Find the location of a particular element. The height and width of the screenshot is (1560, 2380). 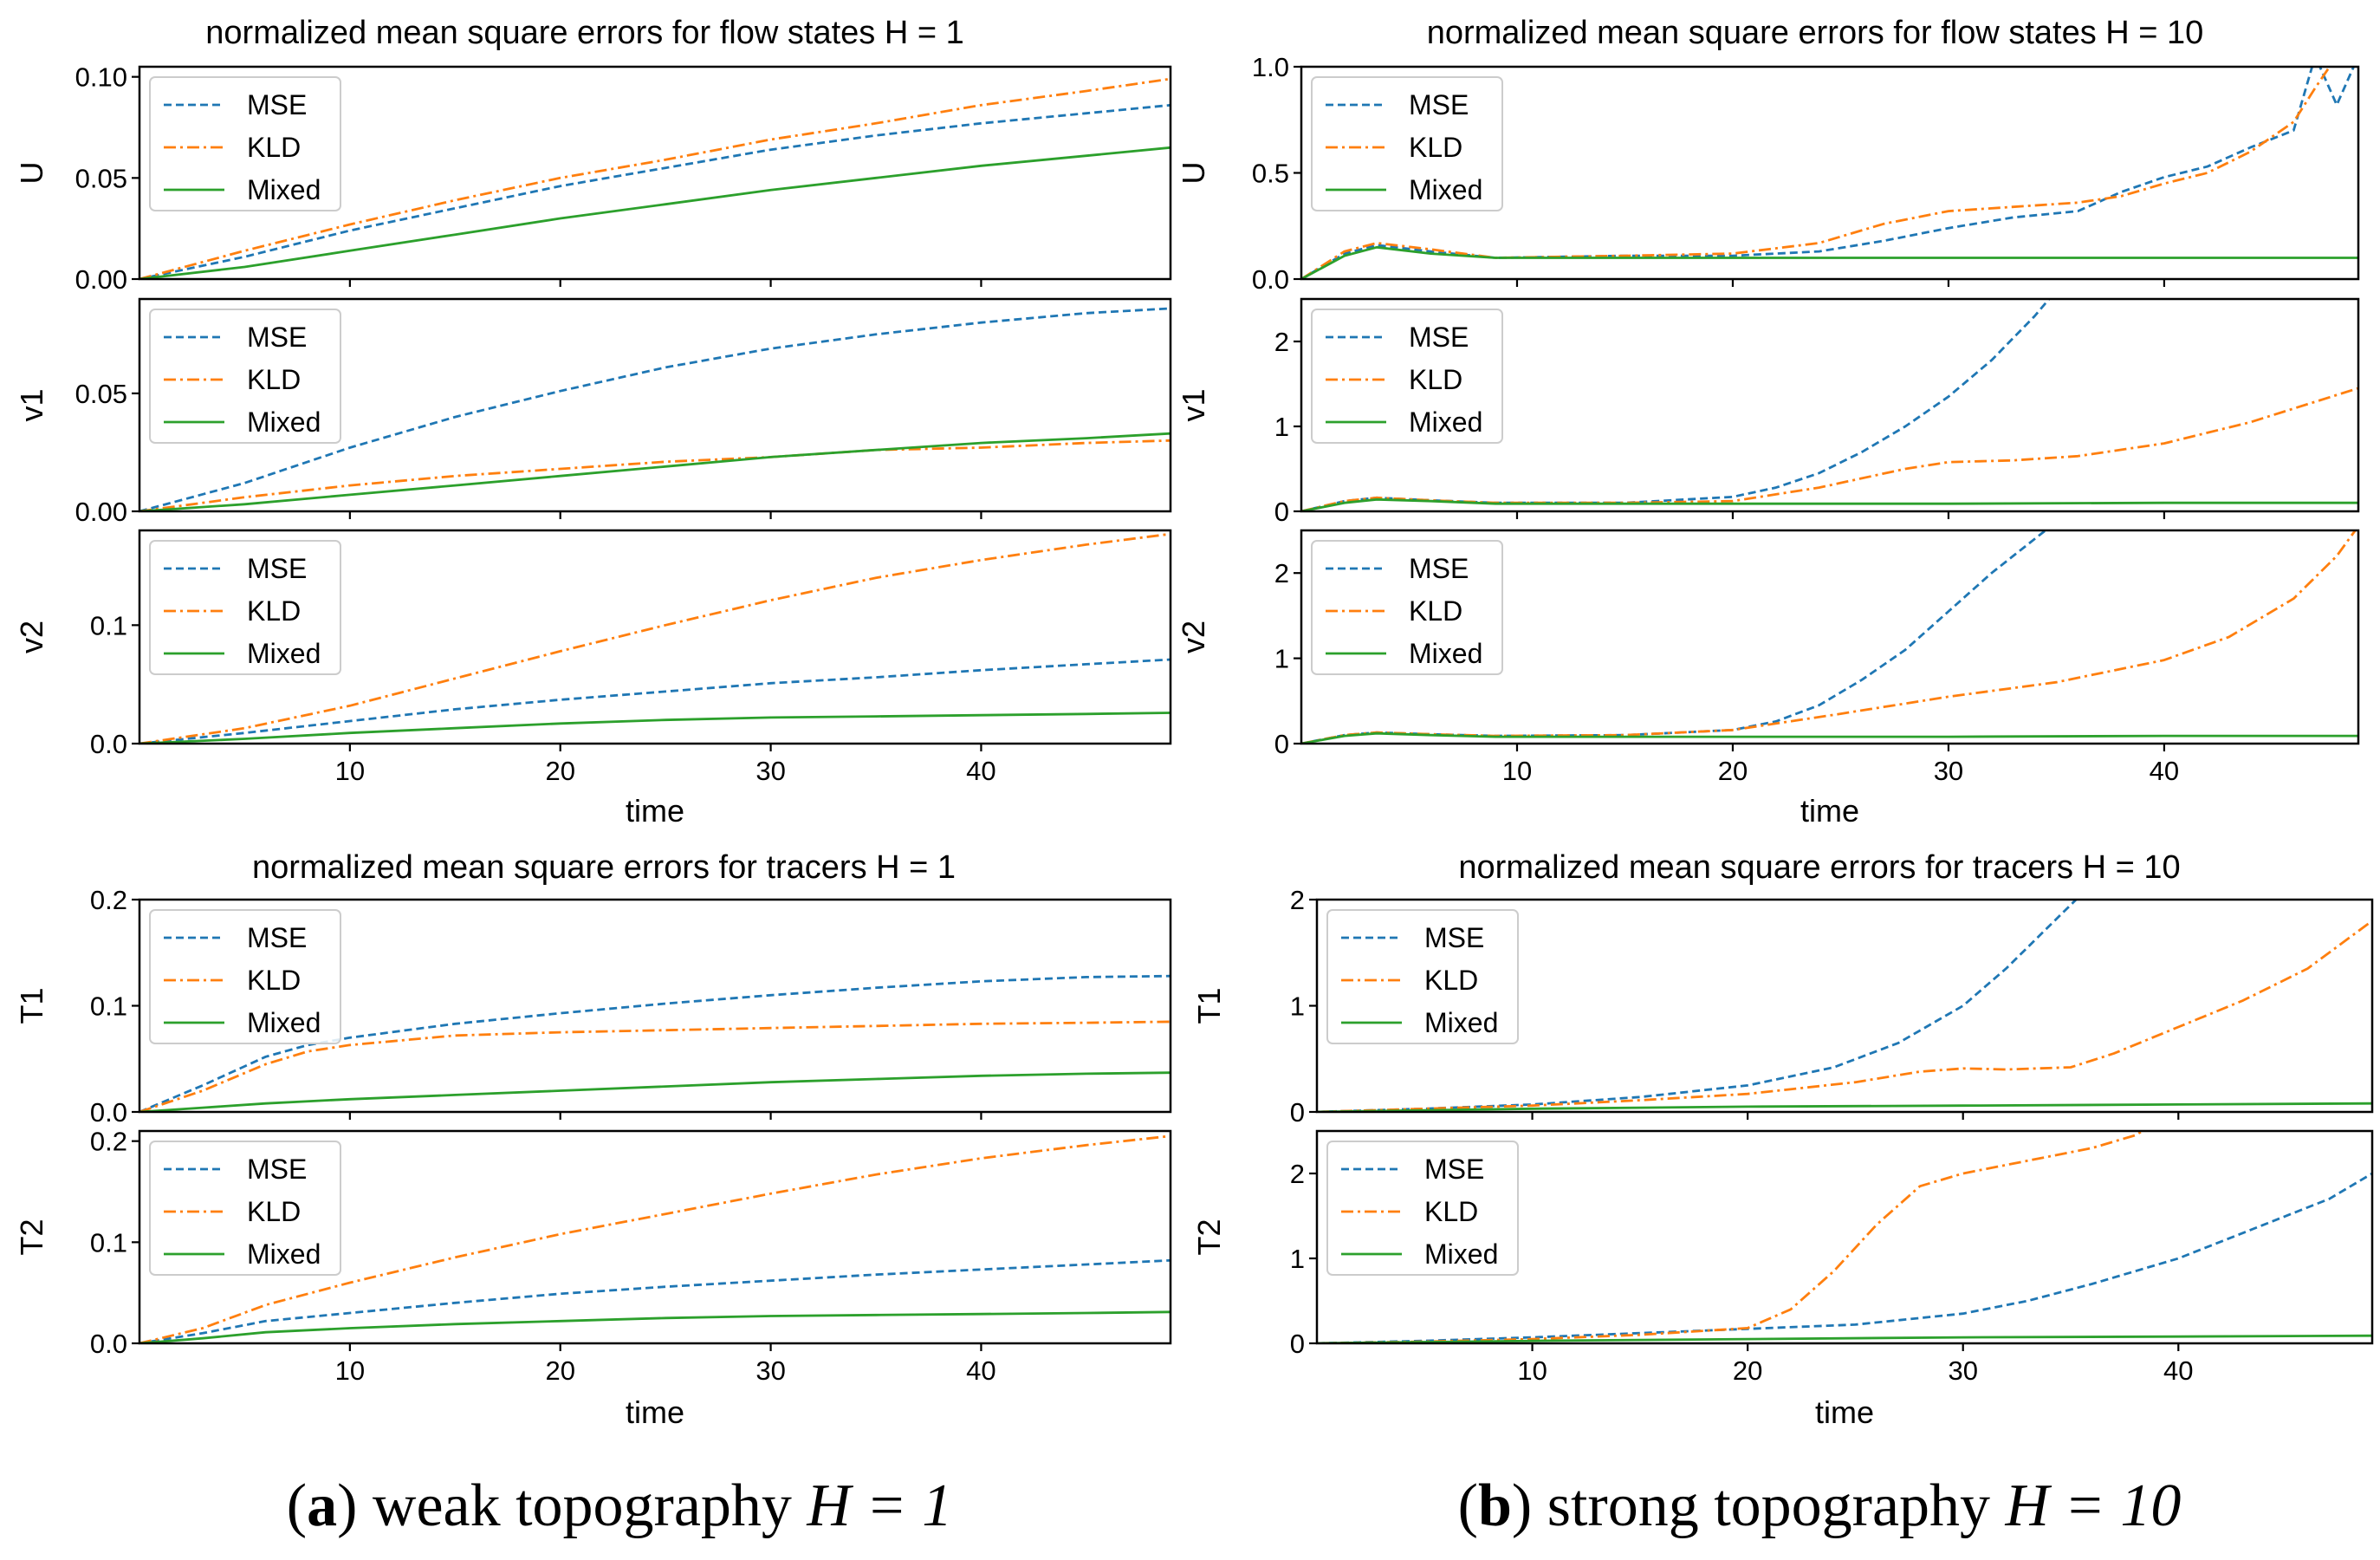

y-axis-label: v2 is located at coordinates (31, 637).